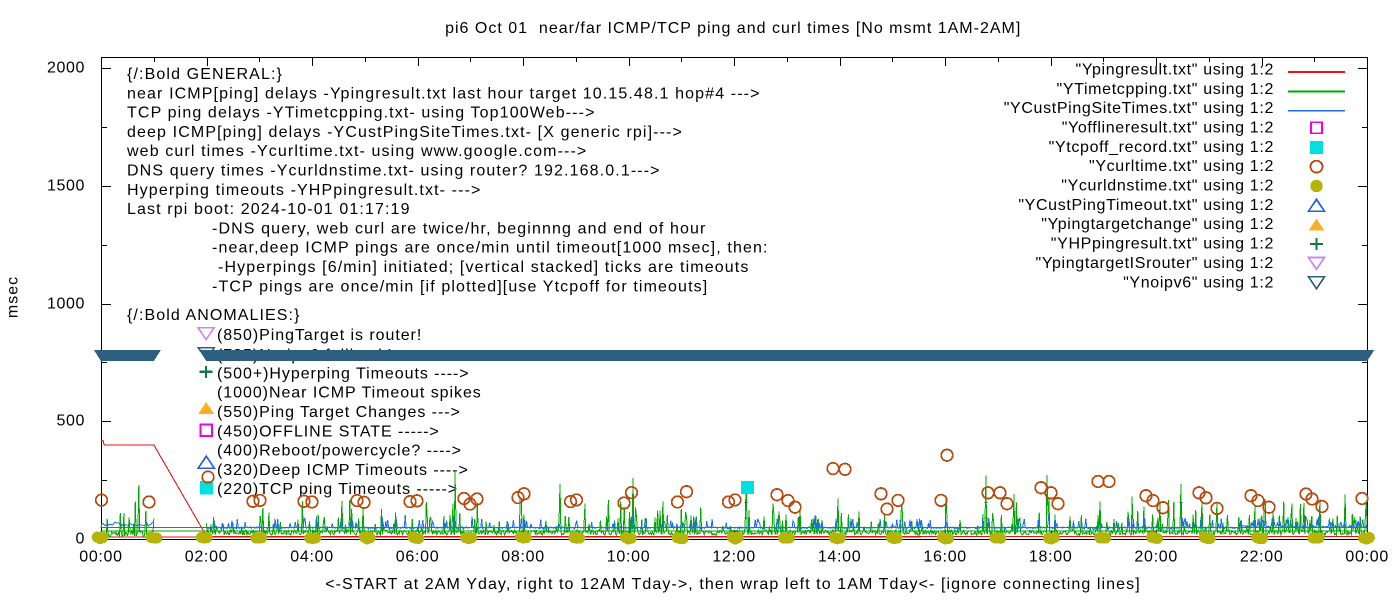 This screenshot has width=1400, height=605. I want to click on svg-text: (850)PingTarget is router!, so click(319, 335).